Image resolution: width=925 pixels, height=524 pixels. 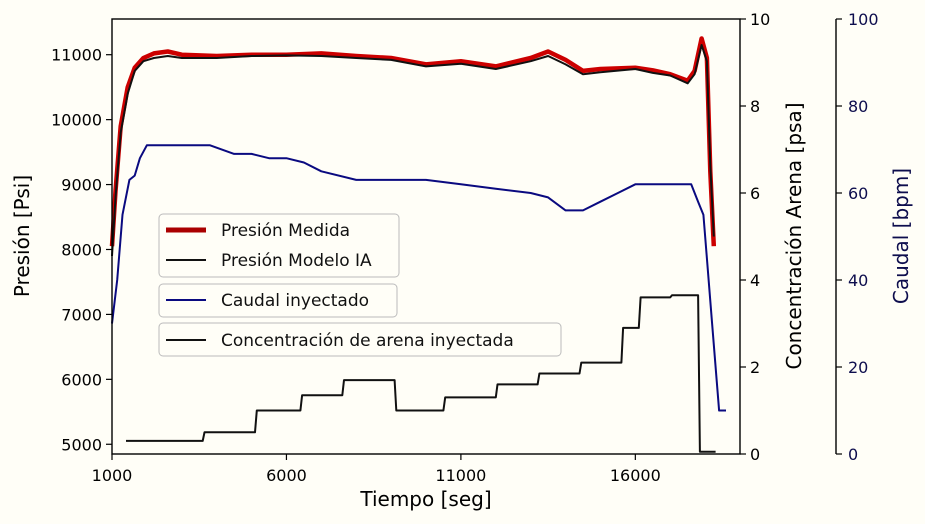 I want to click on legend-label-presion-medida: Presión Medida, so click(x=285, y=231).